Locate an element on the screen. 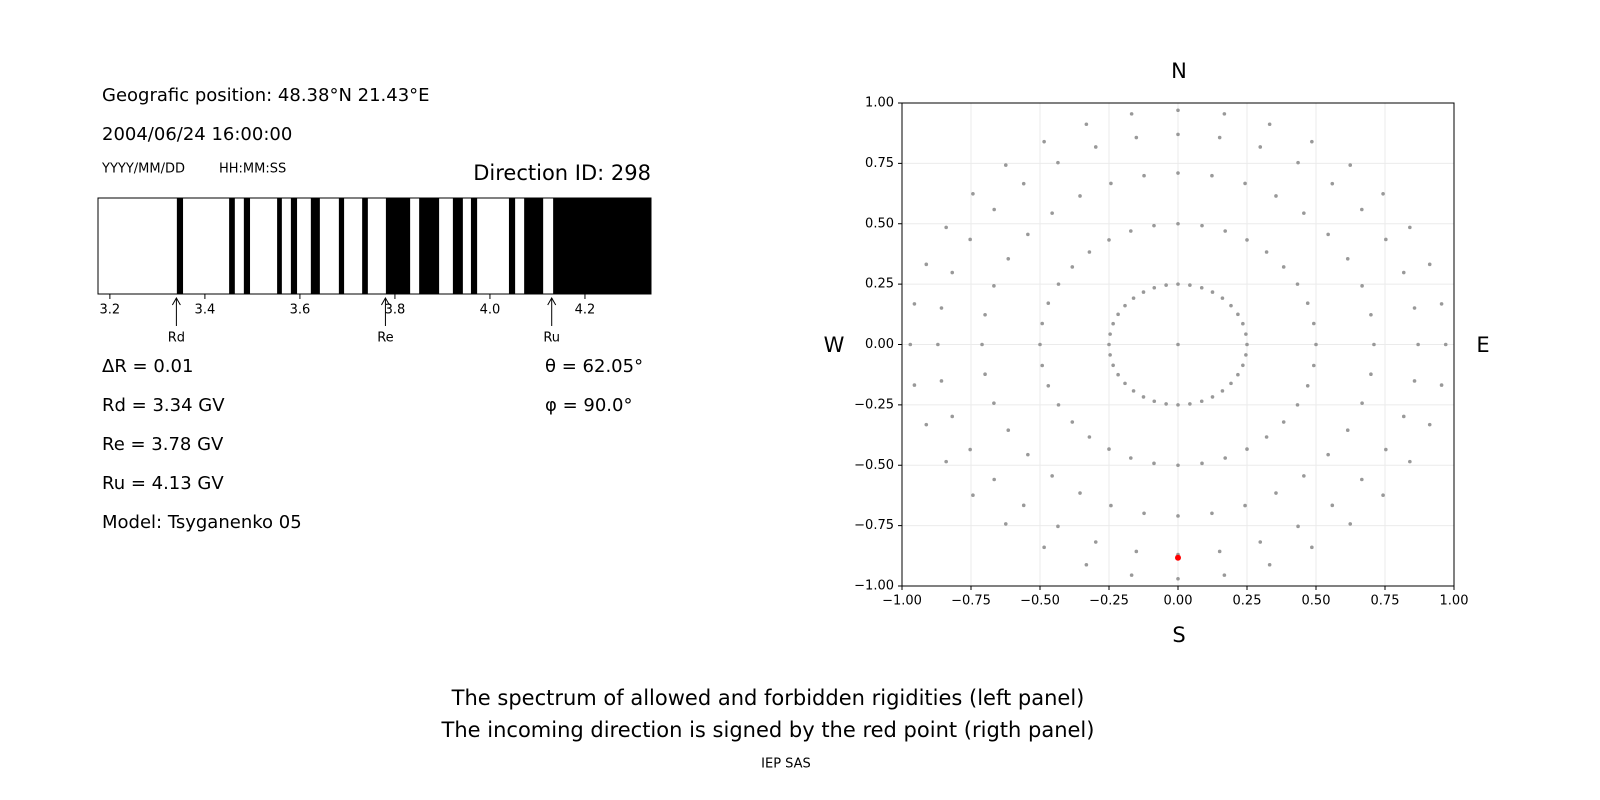 The image size is (1600, 800). ru: Ru = 4.13 GV is located at coordinates (163, 483).